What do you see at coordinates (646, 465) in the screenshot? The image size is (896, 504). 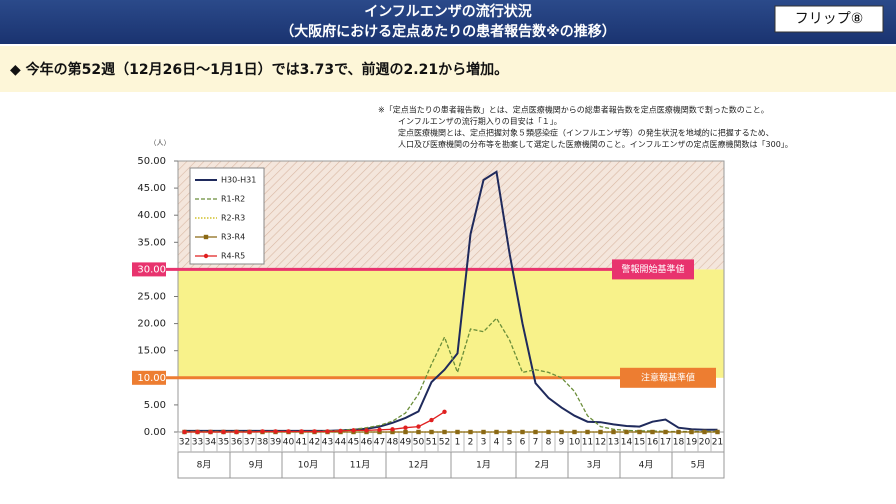 I see `month-label: 4月` at bounding box center [646, 465].